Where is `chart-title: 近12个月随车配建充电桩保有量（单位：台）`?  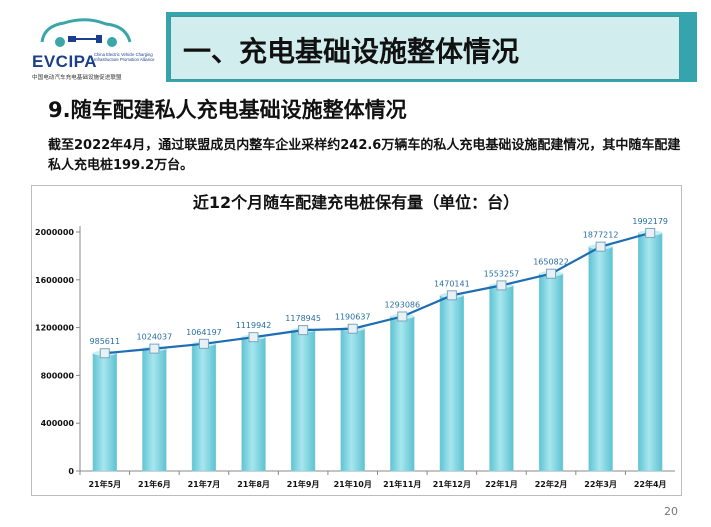 chart-title: 近12个月随车配建充电桩保有量（单位：台） is located at coordinates (356, 202).